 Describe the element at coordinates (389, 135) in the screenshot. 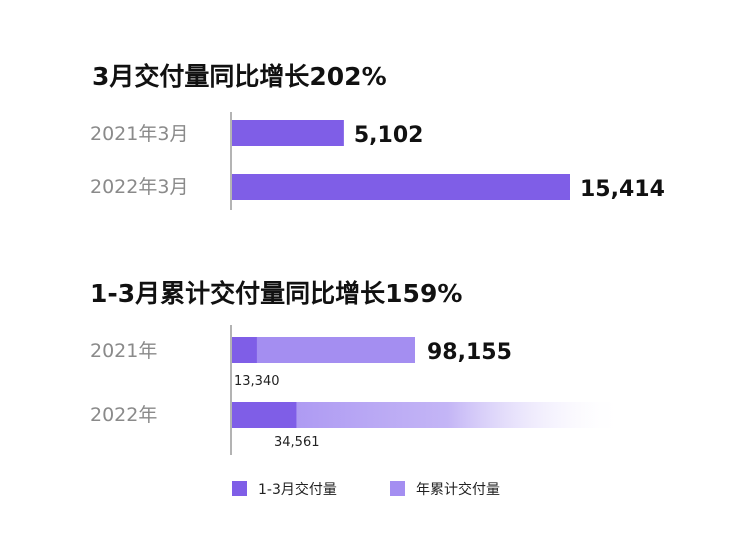

I see `chart1-value-label: 5,102` at that location.